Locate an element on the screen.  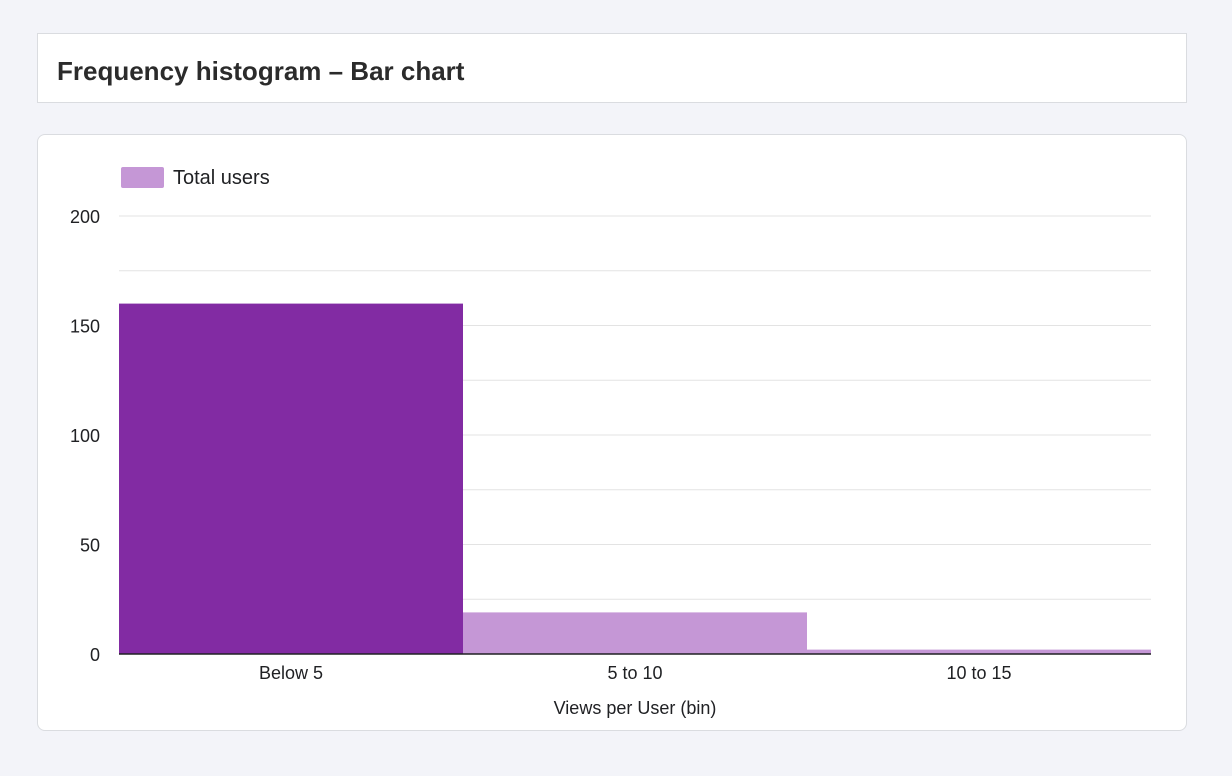
legend-swatch is located at coordinates (142, 177).